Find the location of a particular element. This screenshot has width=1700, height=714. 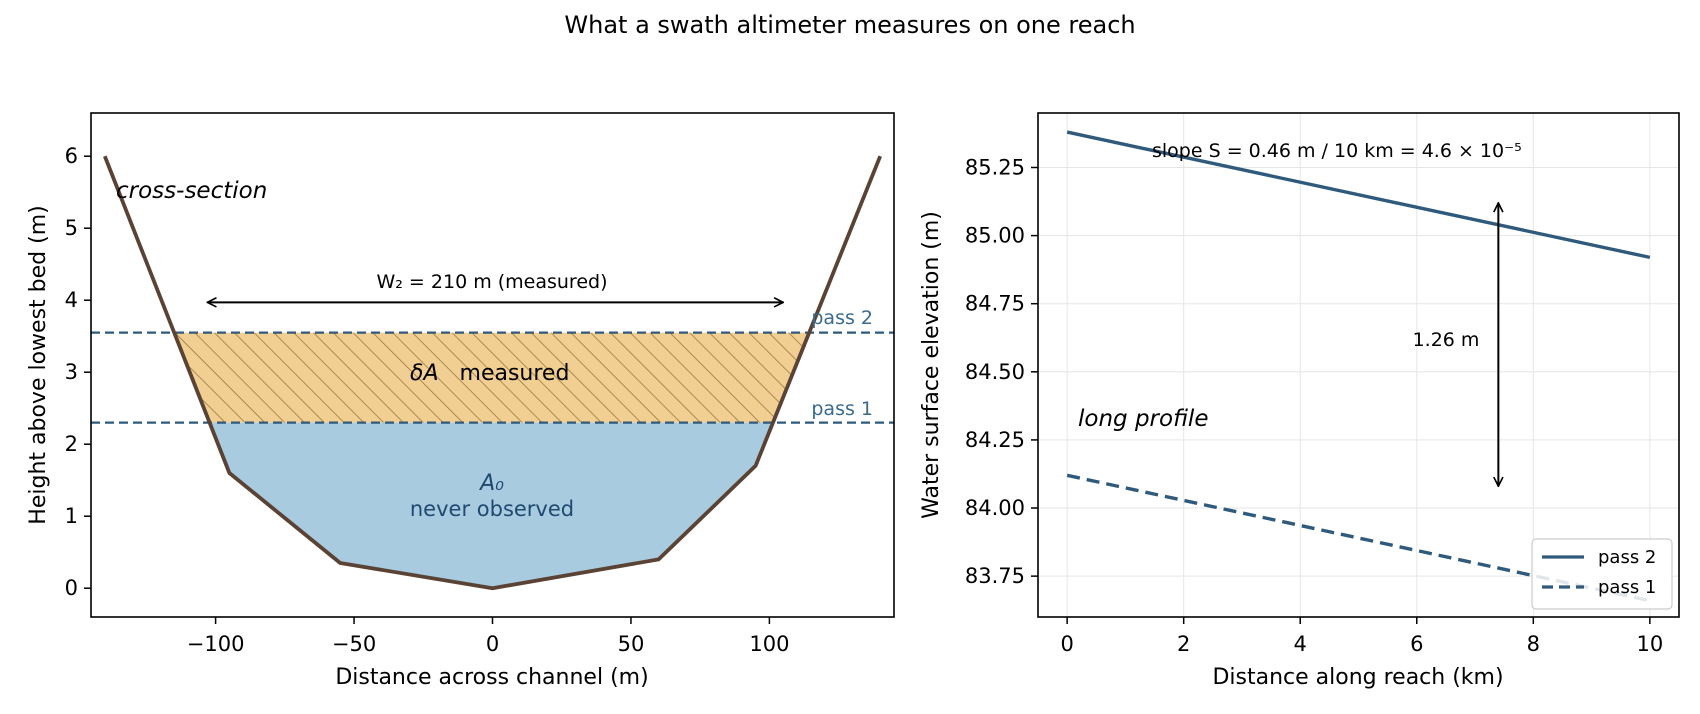

legend: pass 2 pass 1 is located at coordinates (1602, 574).